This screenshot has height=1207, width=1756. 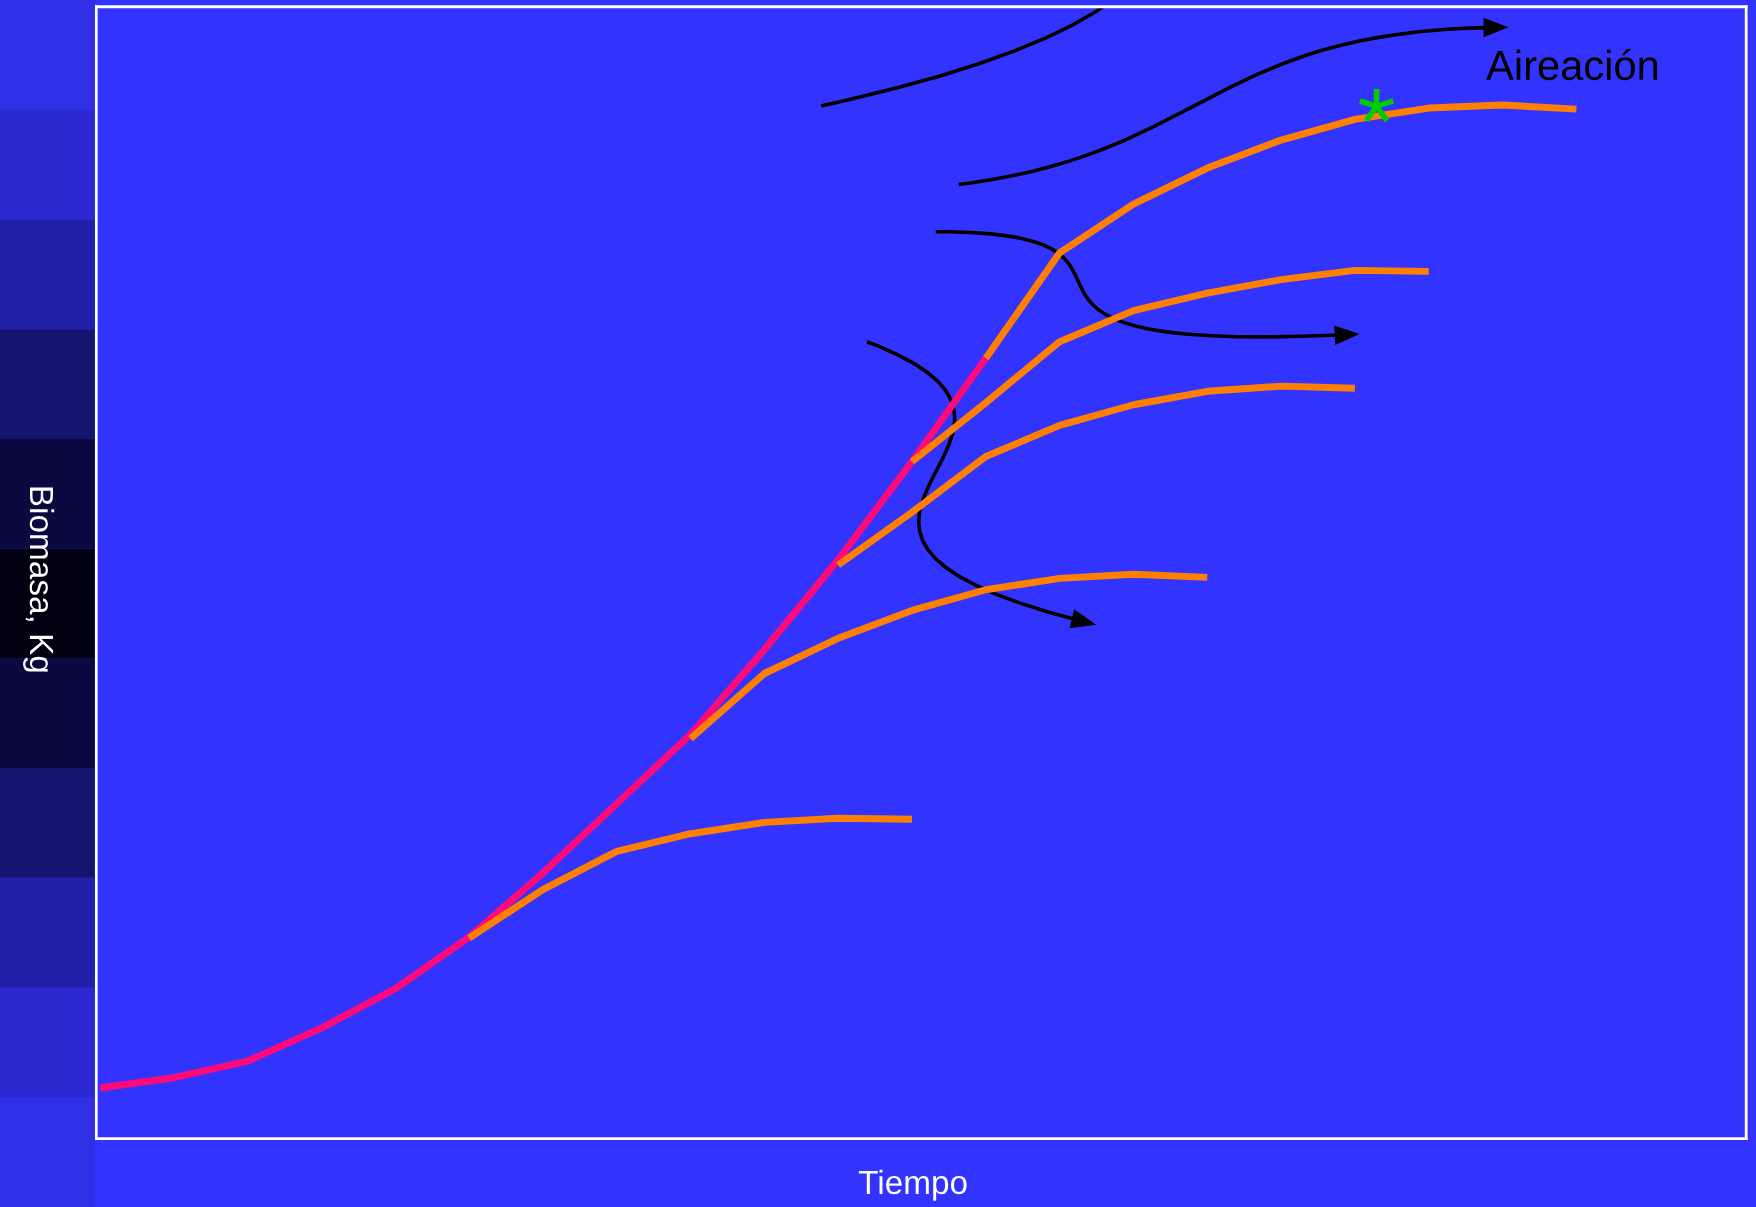 What do you see at coordinates (1572, 65) in the screenshot?
I see `text: Aireación` at bounding box center [1572, 65].